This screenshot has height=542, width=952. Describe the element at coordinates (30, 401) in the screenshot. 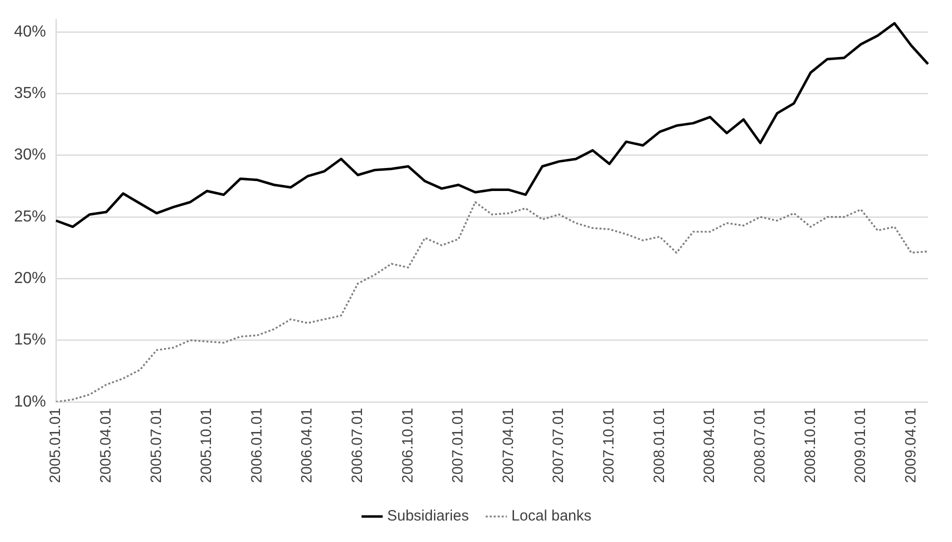

I see `y-tick-label: 10%` at that location.